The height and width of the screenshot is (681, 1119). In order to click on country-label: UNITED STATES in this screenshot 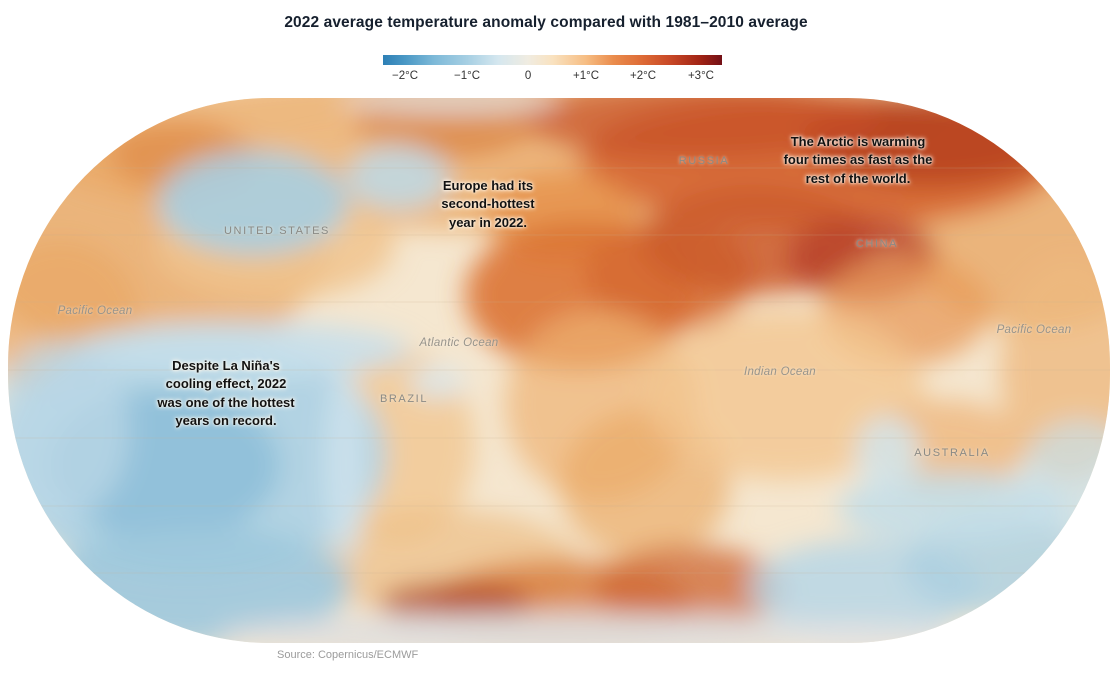, I will do `click(277, 231)`.